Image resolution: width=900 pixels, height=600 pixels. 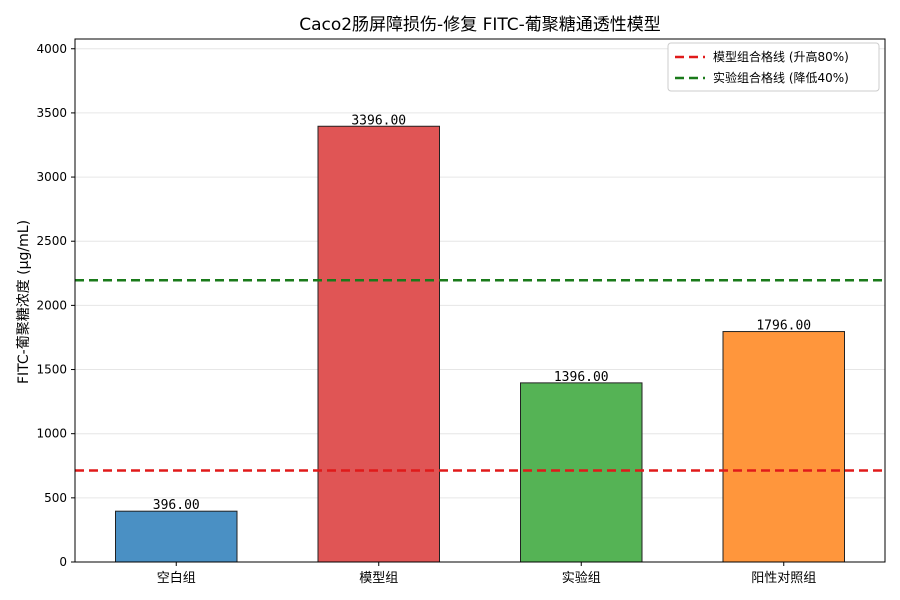 I want to click on legend-label: 实验组合格线 (降低40%), so click(x=781, y=77).